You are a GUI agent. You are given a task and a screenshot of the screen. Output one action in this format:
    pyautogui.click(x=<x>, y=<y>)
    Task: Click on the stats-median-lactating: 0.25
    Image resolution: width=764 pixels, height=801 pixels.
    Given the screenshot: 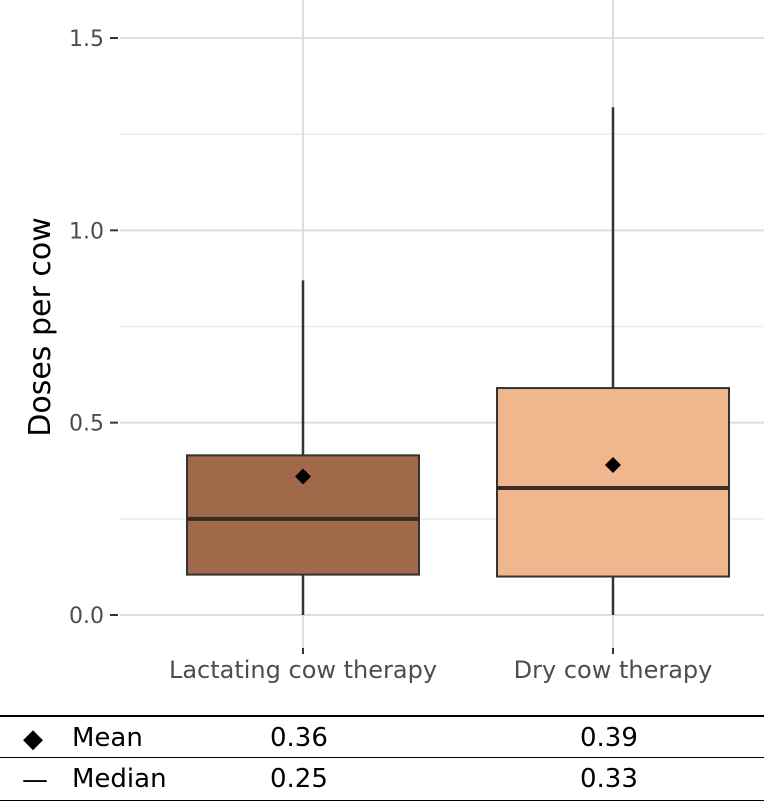 What is the action you would take?
    pyautogui.click(x=299, y=779)
    